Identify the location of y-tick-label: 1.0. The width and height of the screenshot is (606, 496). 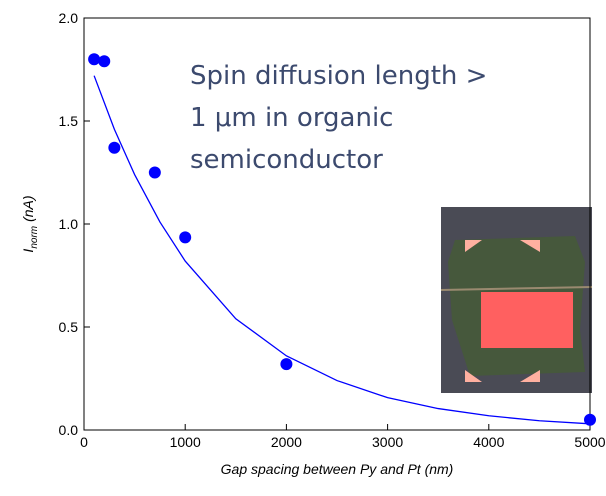
(69, 224).